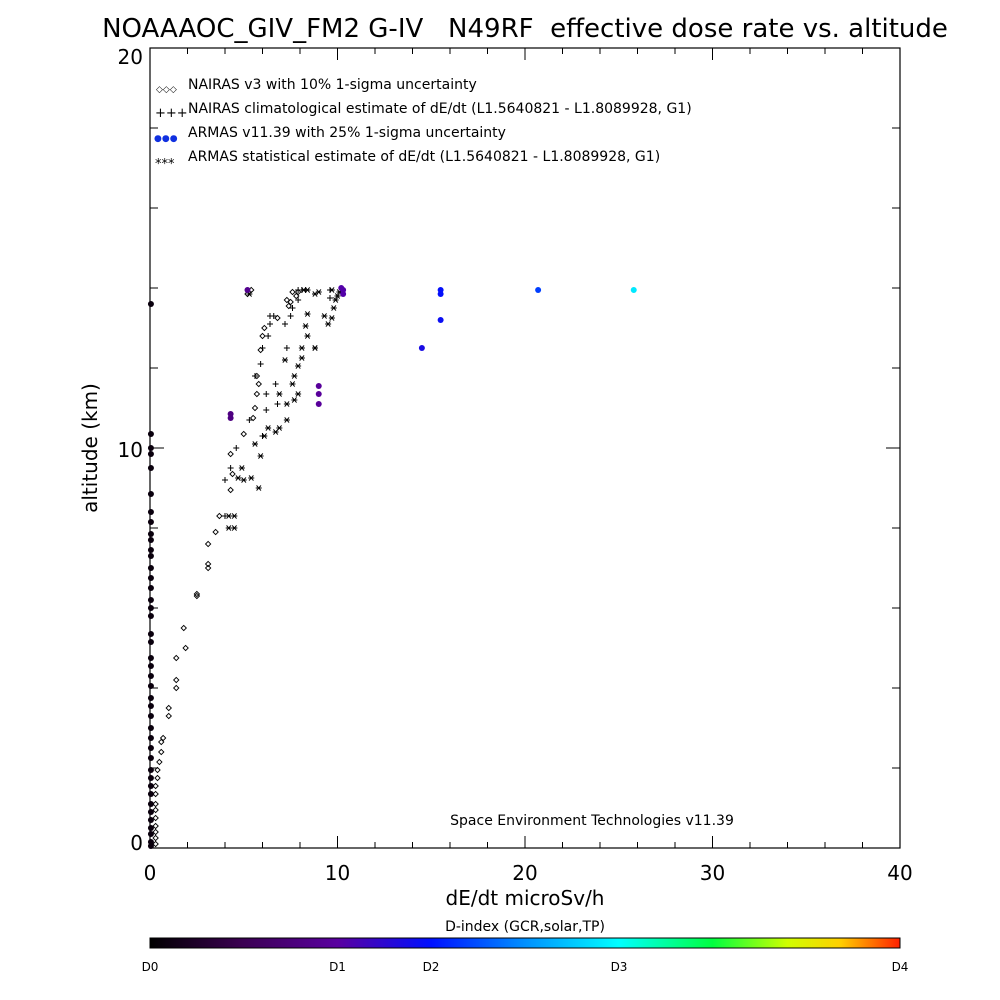 This screenshot has height=1000, width=1000. What do you see at coordinates (900, 967) in the screenshot?
I see `colorbar-label: D4` at bounding box center [900, 967].